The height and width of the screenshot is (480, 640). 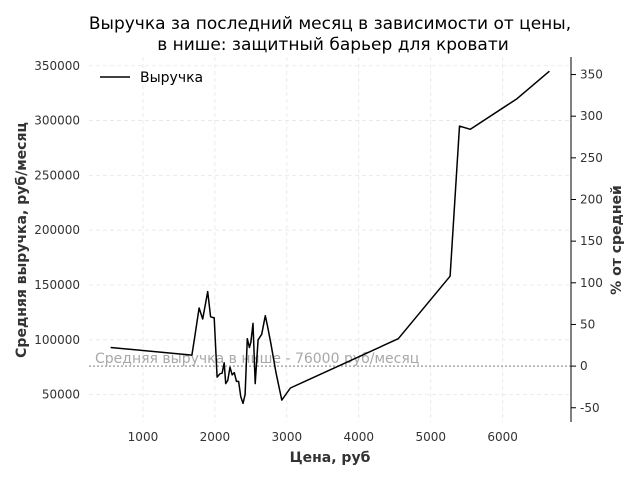 What do you see at coordinates (61, 395) in the screenshot?
I see `y-tick-label: 50000` at bounding box center [61, 395].